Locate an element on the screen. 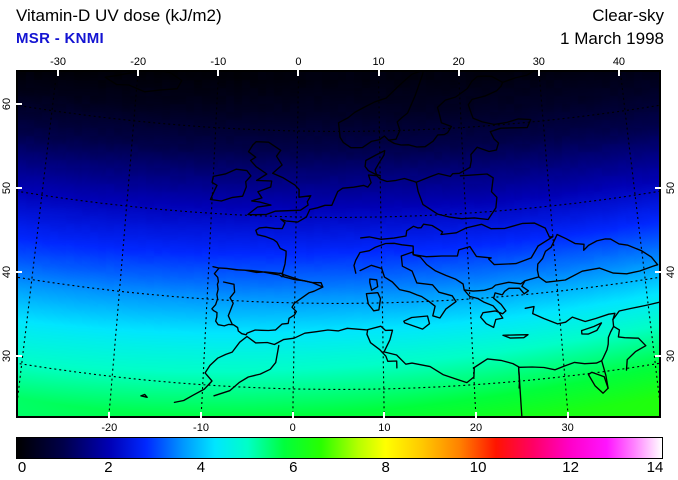  coastline-ireland is located at coordinates (230, 185).